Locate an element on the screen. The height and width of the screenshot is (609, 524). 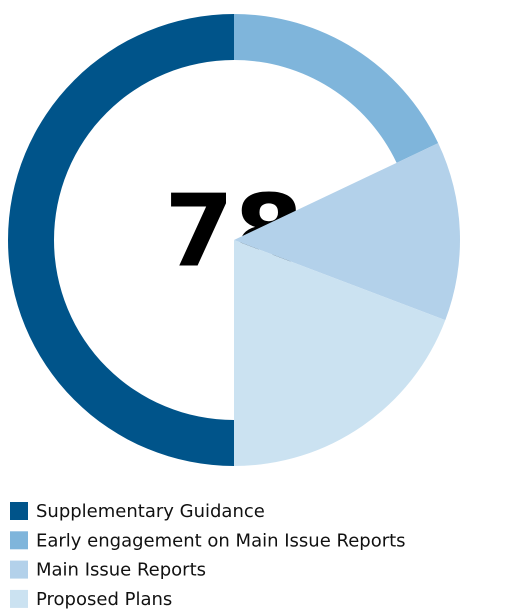
legend-label: Supplementary Guidance is located at coordinates (150, 511).